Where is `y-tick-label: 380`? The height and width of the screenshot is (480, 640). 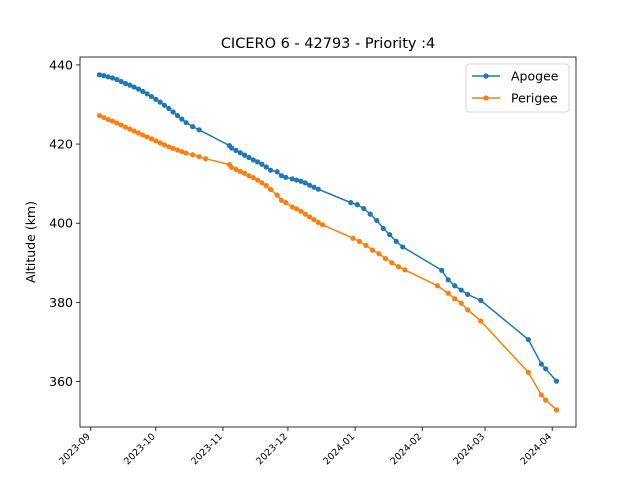
y-tick-label: 380 is located at coordinates (61, 302).